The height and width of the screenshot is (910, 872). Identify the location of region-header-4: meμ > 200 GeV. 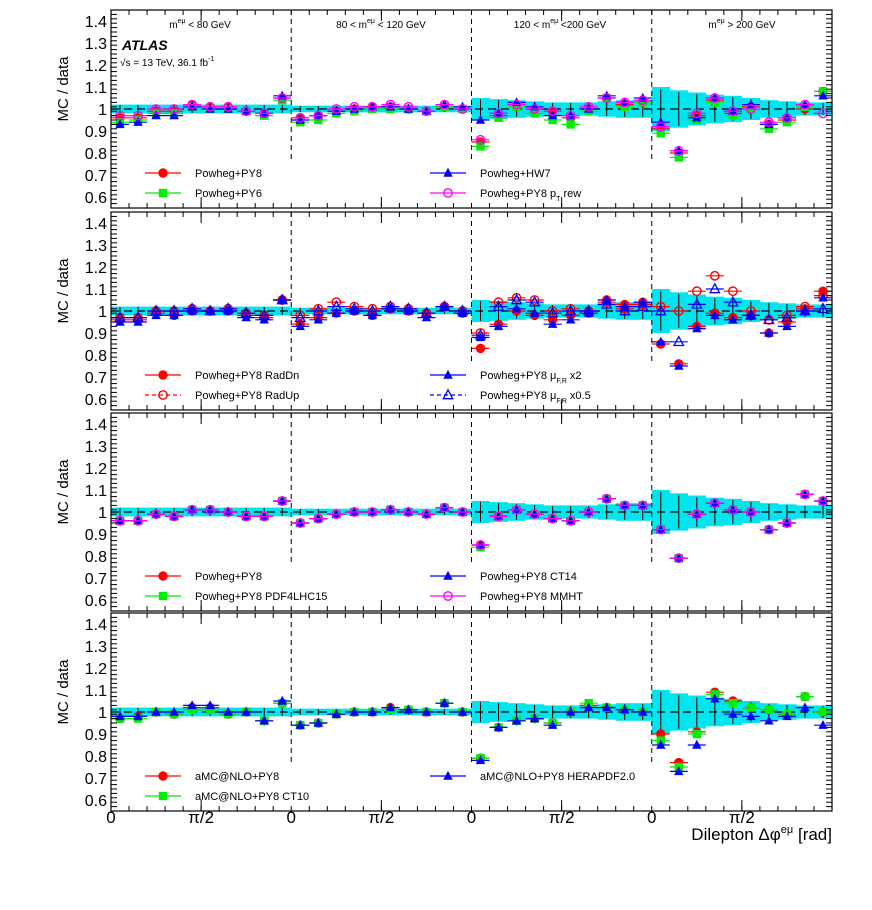
(741, 24).